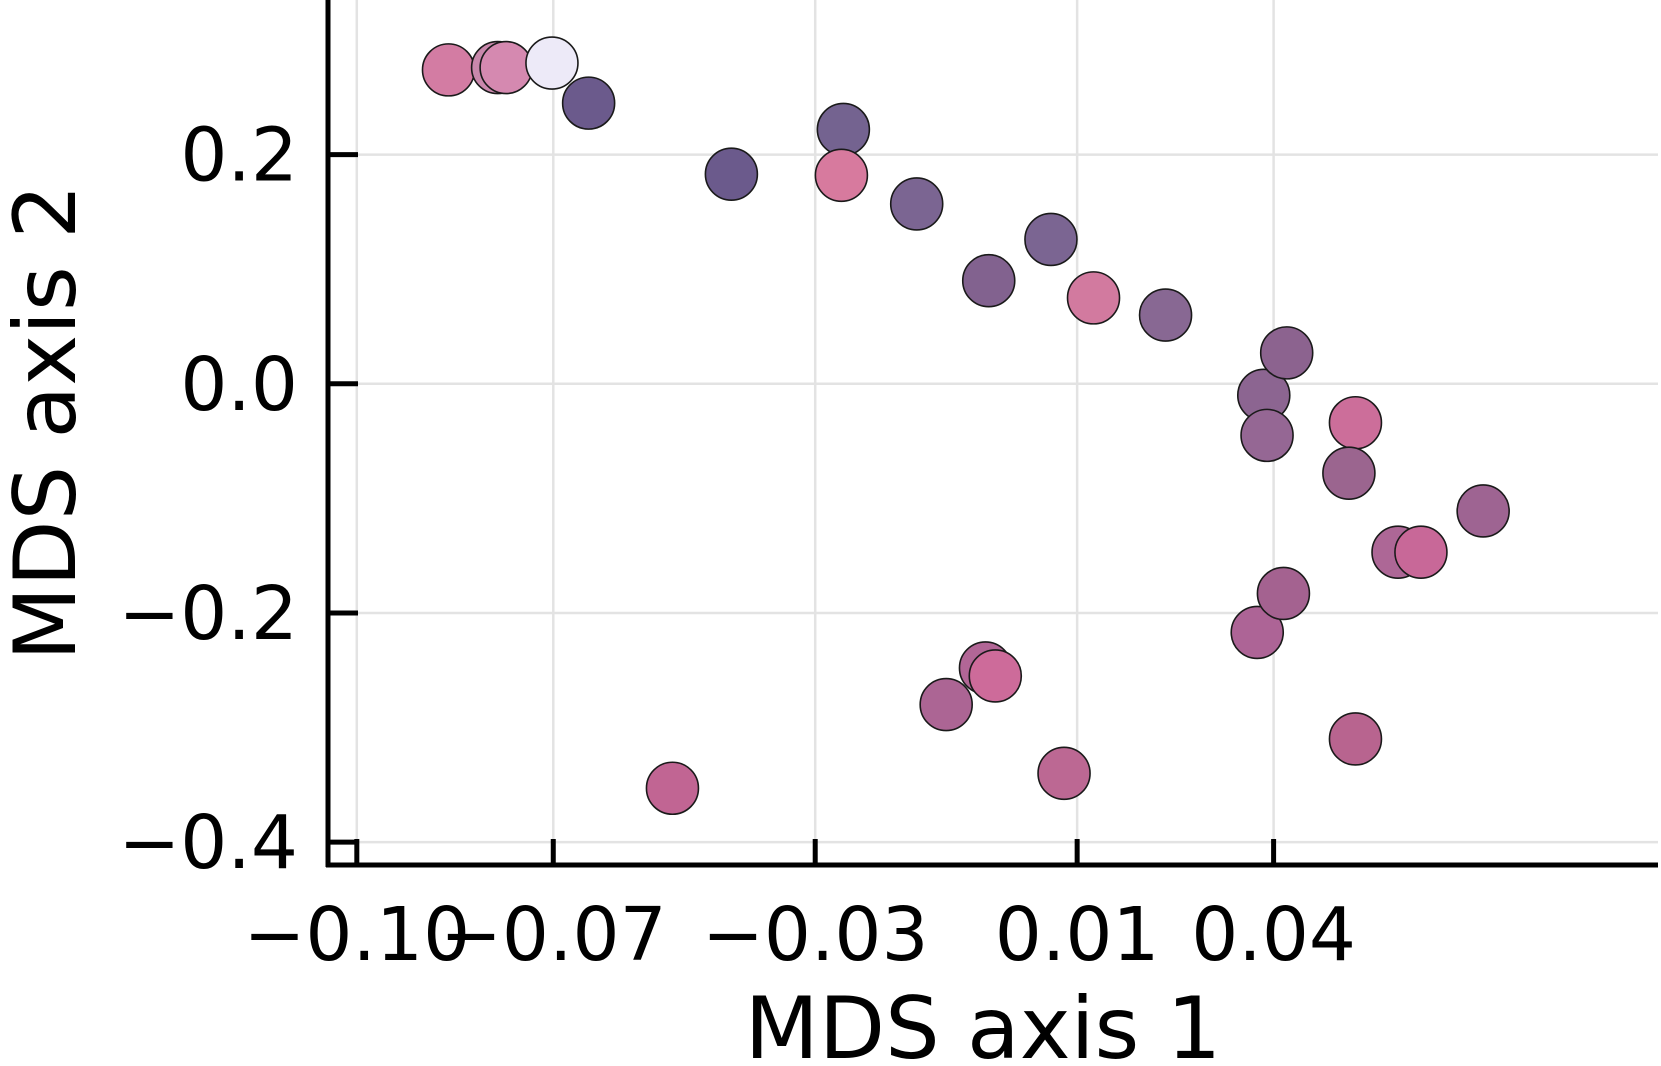 Image resolution: width=1661 pixels, height=1066 pixels. What do you see at coordinates (239, 156) in the screenshot?
I see `y-tick-label: 0.2` at bounding box center [239, 156].